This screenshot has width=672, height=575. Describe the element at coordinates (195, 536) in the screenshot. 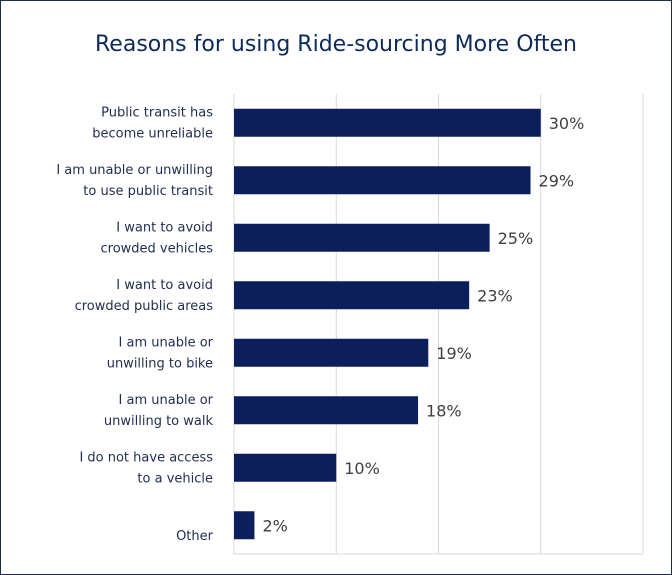

I see `category-label: Other` at that location.